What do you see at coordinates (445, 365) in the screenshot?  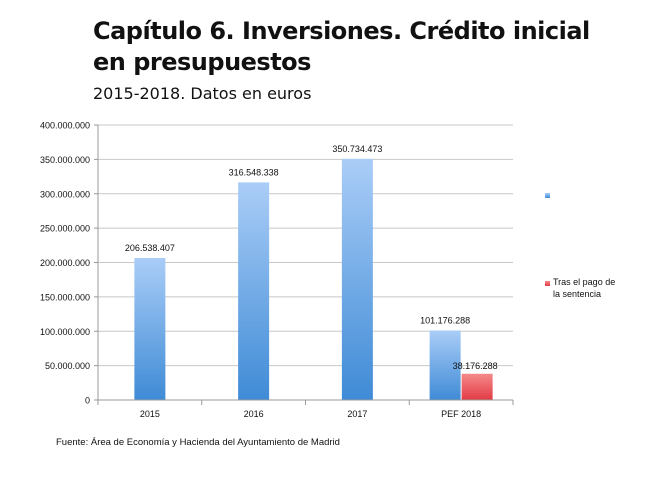 I see `bar-pef-2018` at bounding box center [445, 365].